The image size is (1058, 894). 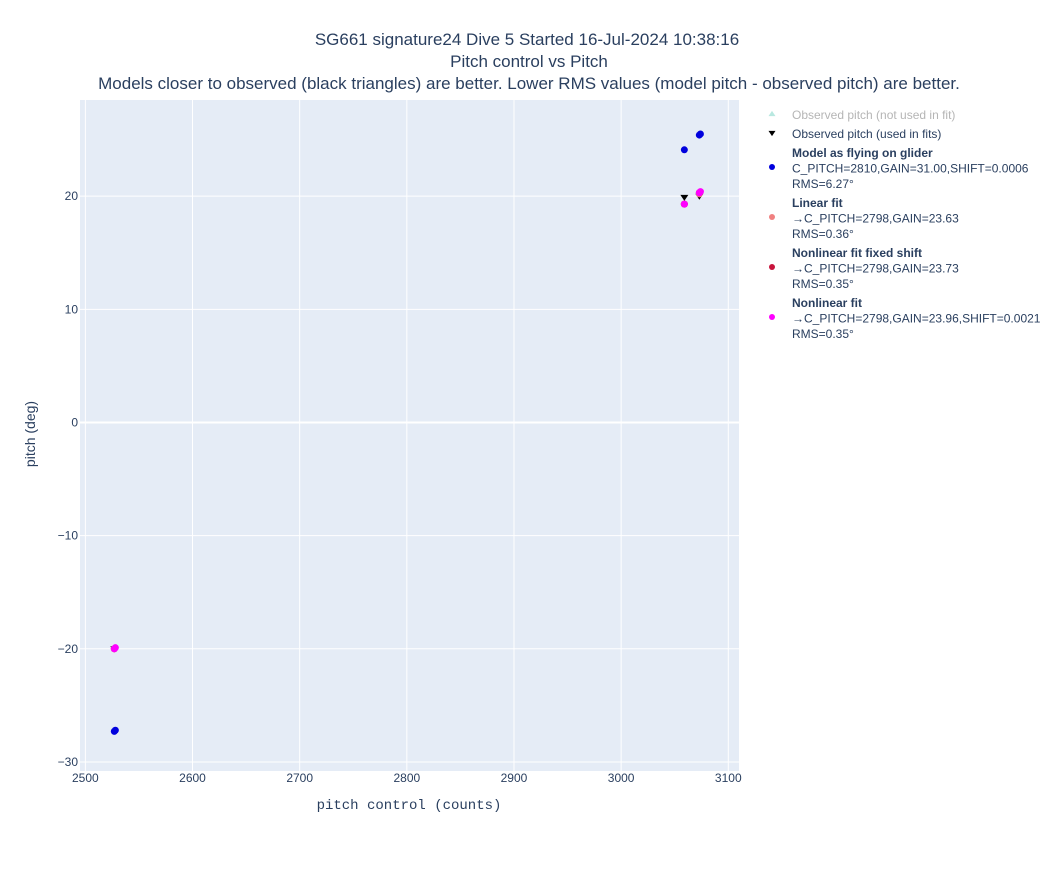 What do you see at coordinates (866, 134) in the screenshot?
I see `legend-text: Observed pitch (used in fits)` at bounding box center [866, 134].